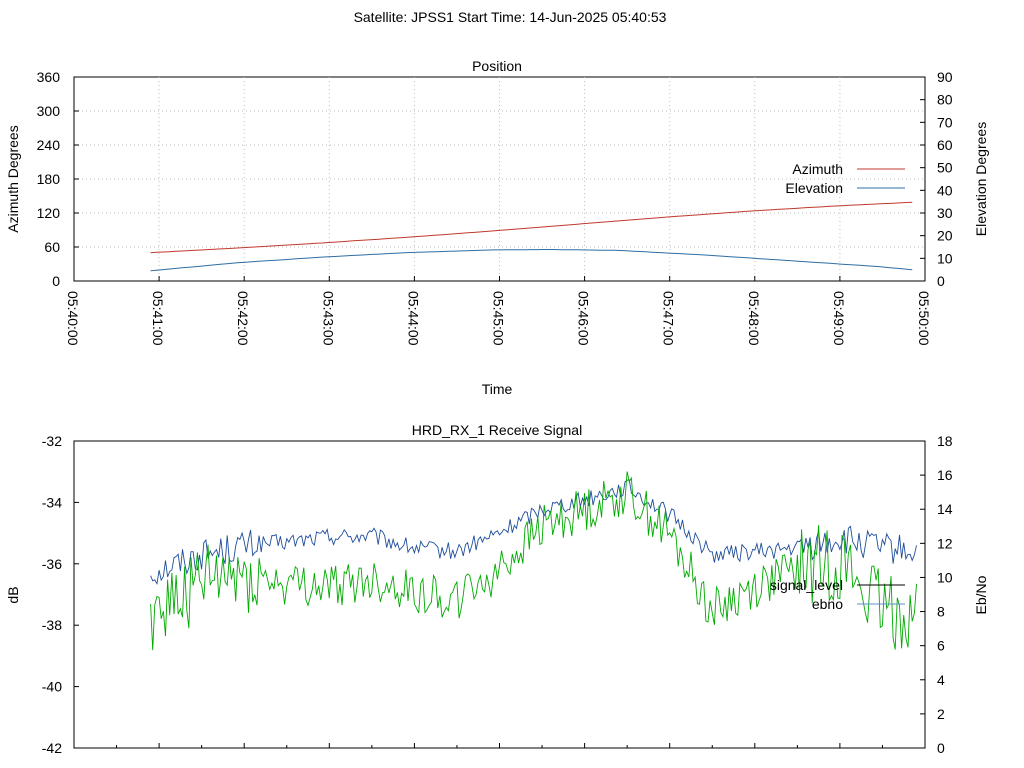  Describe the element at coordinates (158, 318) in the screenshot. I see `position-x-tick-label: 05:41:00` at that location.